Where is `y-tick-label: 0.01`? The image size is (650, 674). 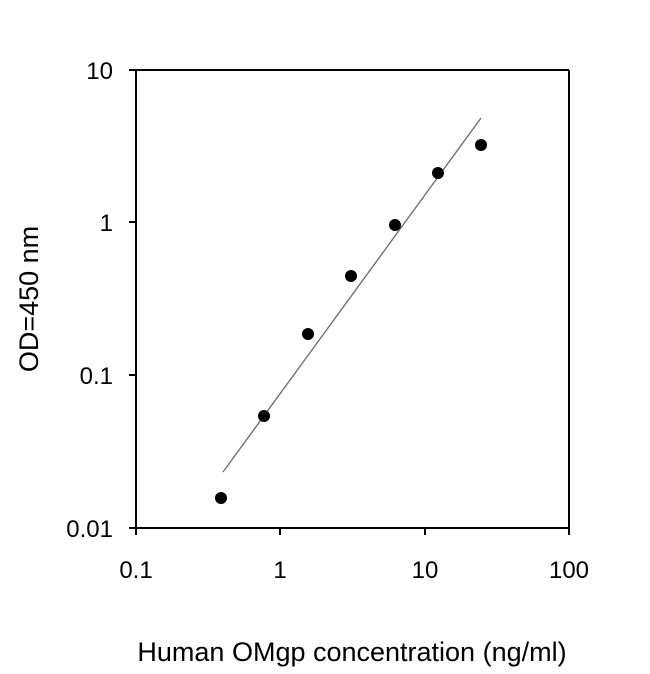 y-tick-label: 0.01 is located at coordinates (89, 529).